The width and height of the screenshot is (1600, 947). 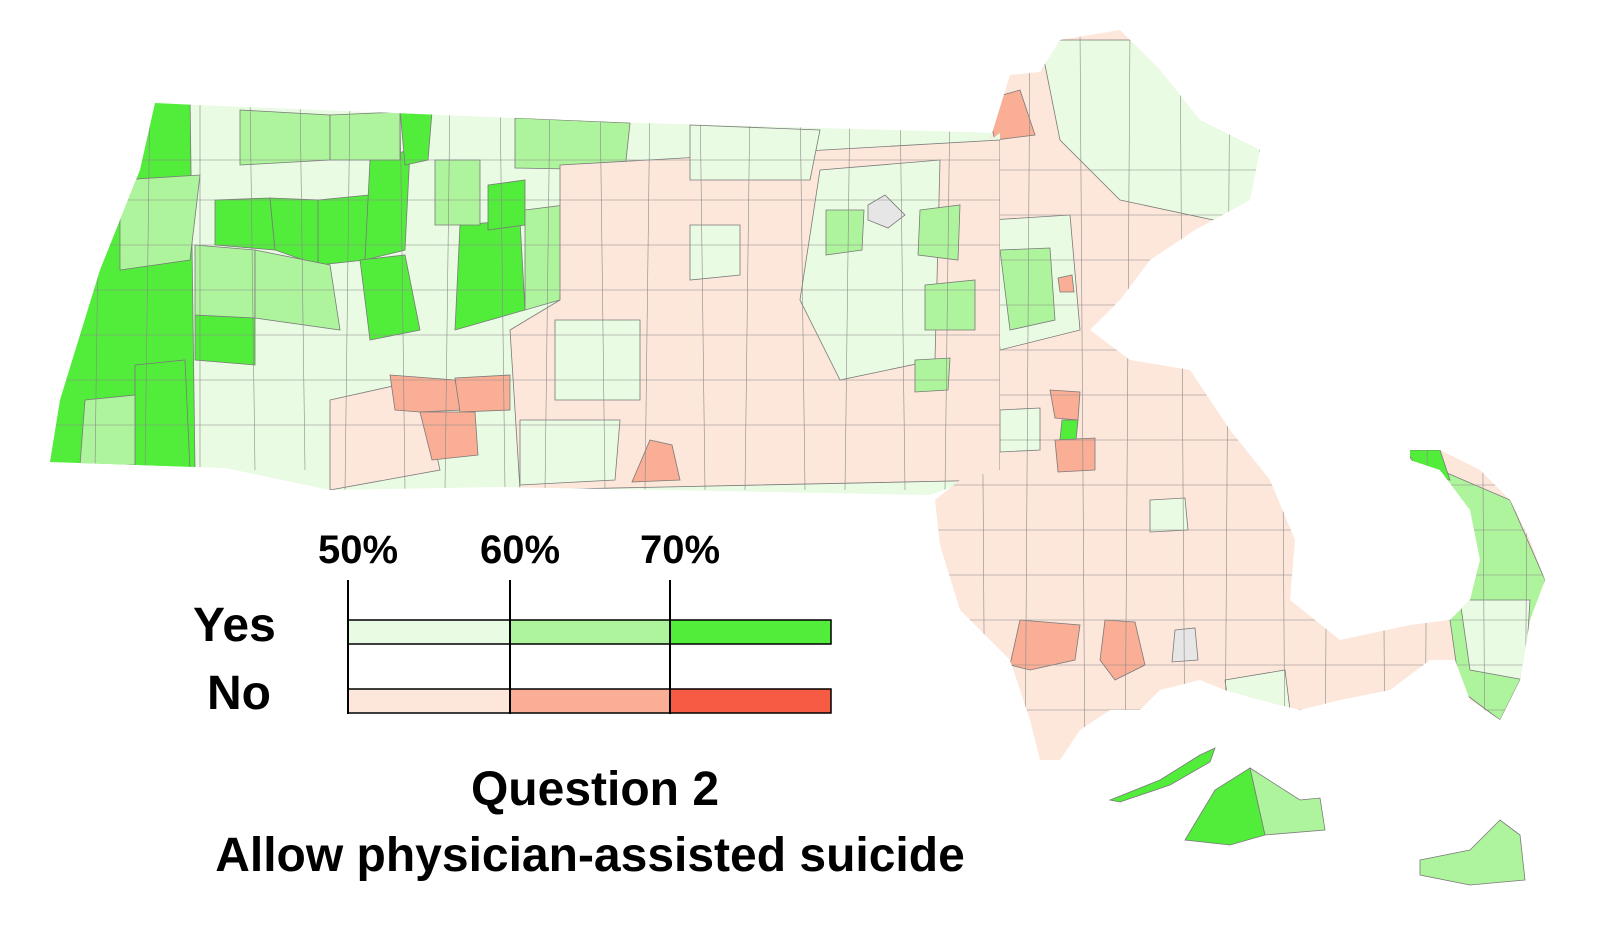 I want to click on town-middlesex-mid, so click(x=1027, y=289).